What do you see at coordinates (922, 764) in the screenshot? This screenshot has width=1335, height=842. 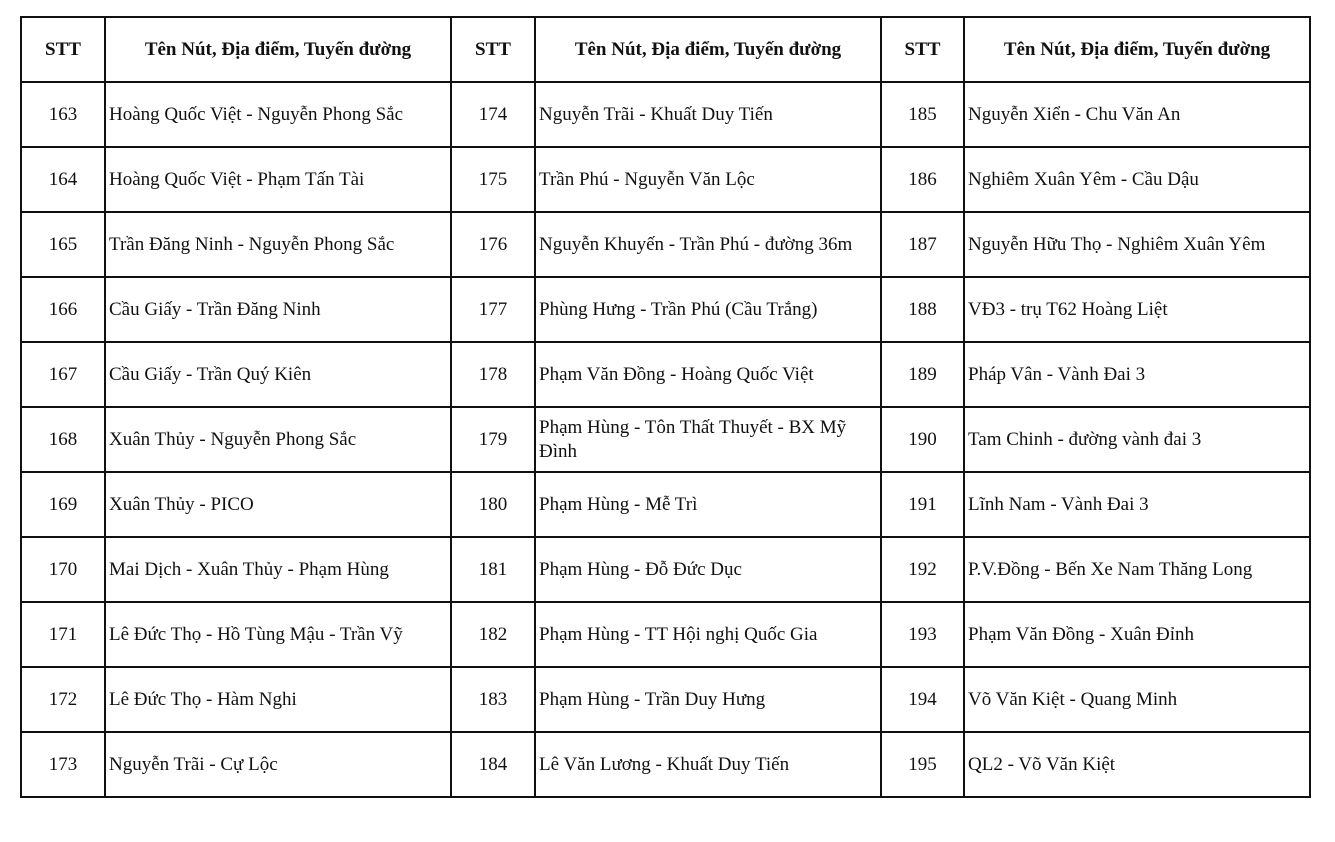 I see `stt-cell: 195` at bounding box center [922, 764].